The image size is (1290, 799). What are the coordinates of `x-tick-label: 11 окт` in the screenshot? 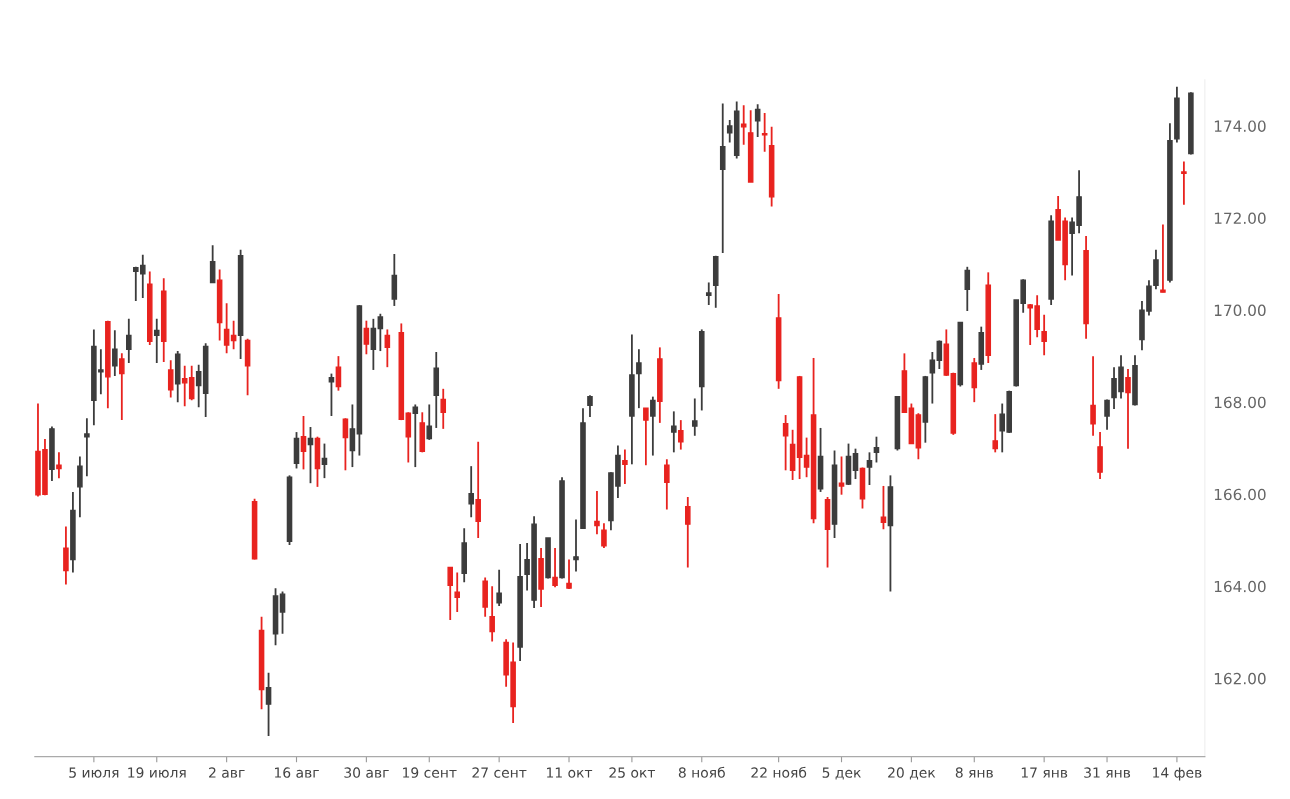 It's located at (570, 772).